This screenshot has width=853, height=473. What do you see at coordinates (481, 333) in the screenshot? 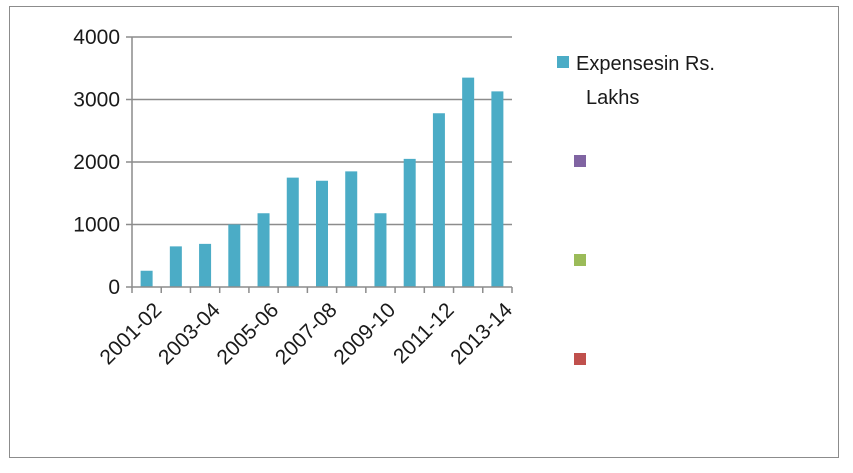
I see `x-tick-label: 2013-14` at bounding box center [481, 333].